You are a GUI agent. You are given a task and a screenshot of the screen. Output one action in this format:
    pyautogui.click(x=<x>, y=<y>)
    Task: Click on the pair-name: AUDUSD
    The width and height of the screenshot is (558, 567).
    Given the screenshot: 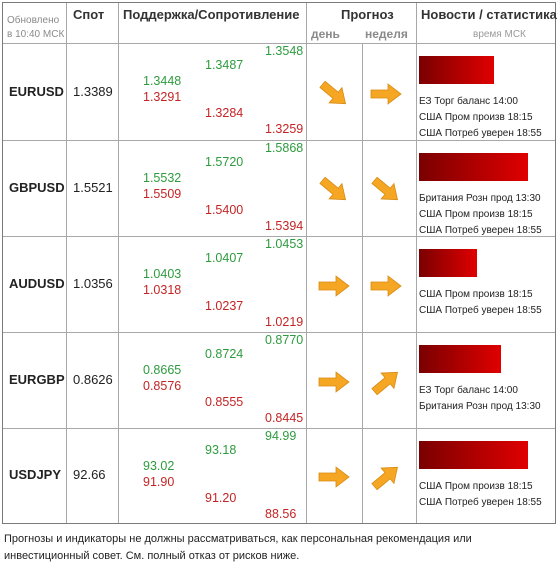 What is the action you would take?
    pyautogui.click(x=37, y=283)
    